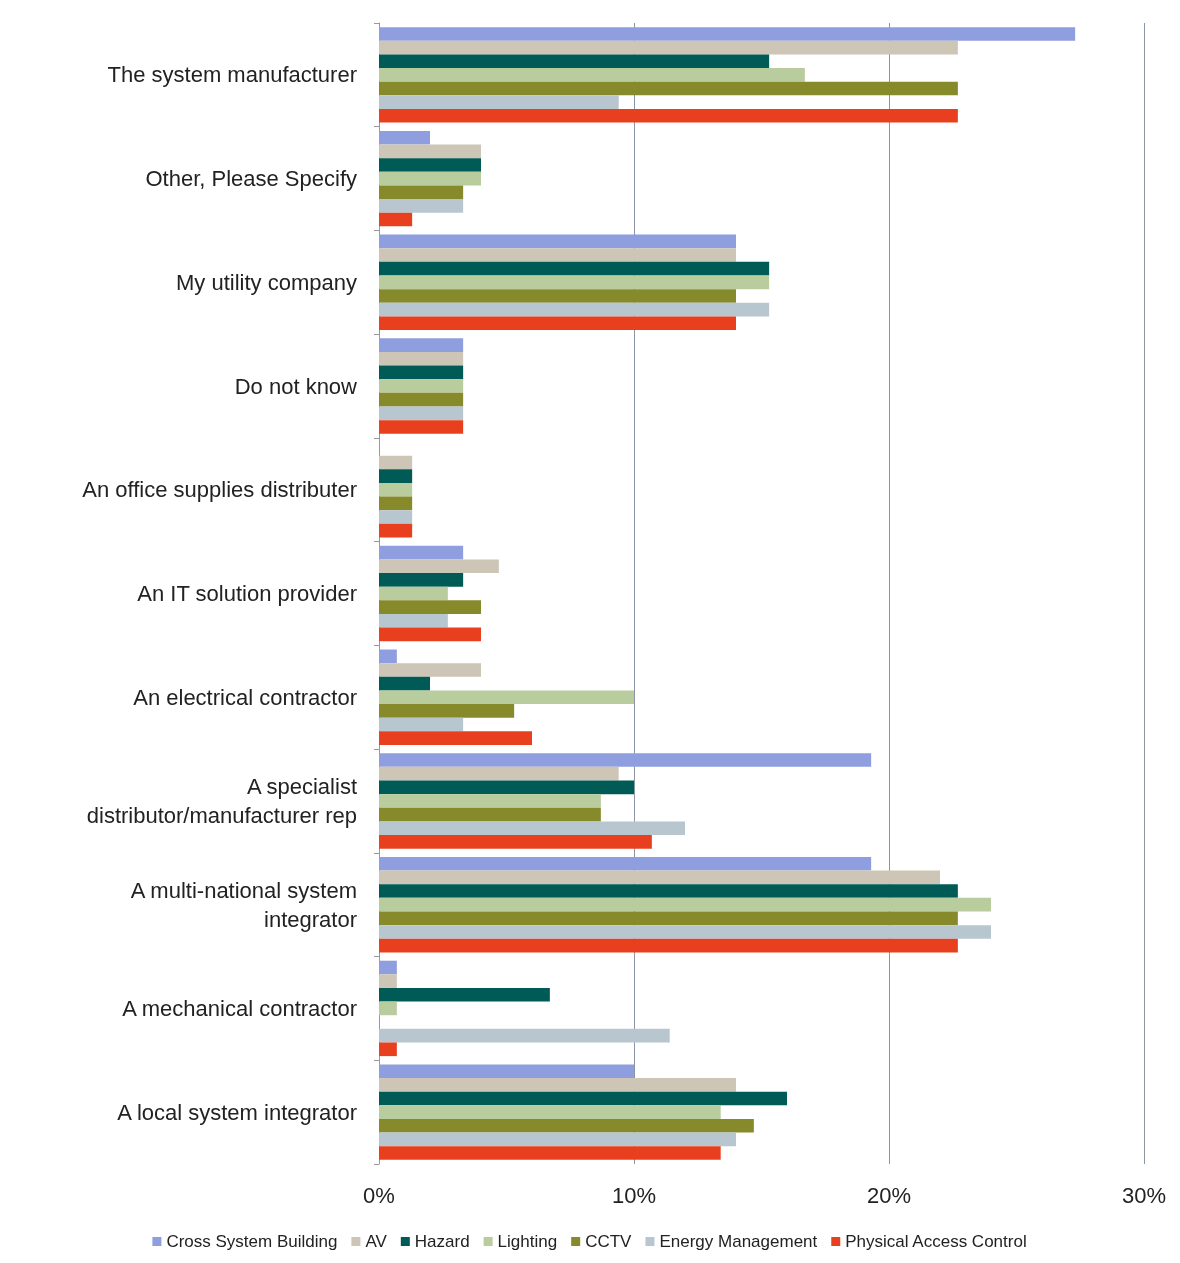 Image resolution: width=1180 pixels, height=1263 pixels. I want to click on legend-label: Lighting, so click(527, 1241).